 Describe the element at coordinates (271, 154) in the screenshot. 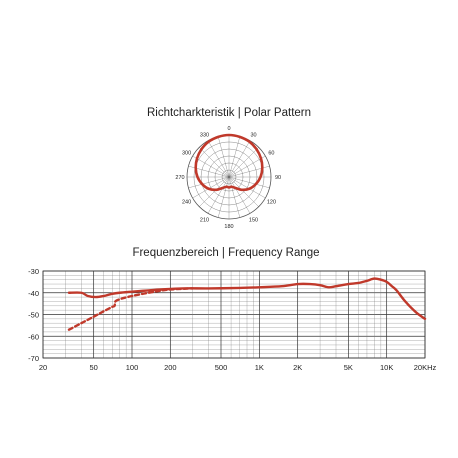

I see `polar-angle-label: 60` at that location.